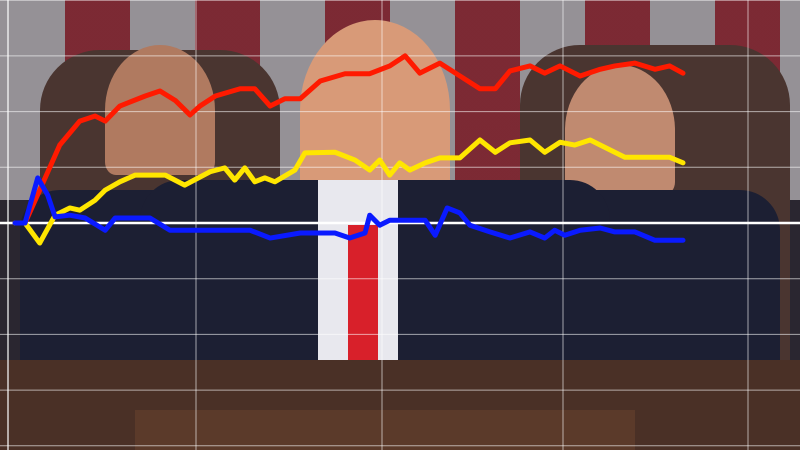  What do you see at coordinates (385, 430) in the screenshot?
I see `podium` at bounding box center [385, 430].